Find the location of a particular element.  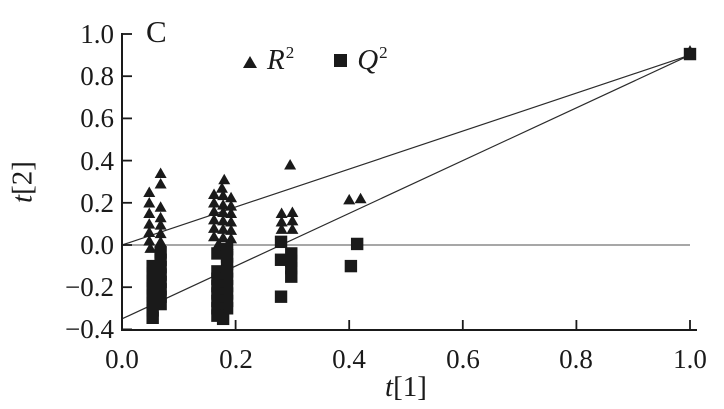

y-axis-label-rest: [2] is located at coordinates (22, 178).